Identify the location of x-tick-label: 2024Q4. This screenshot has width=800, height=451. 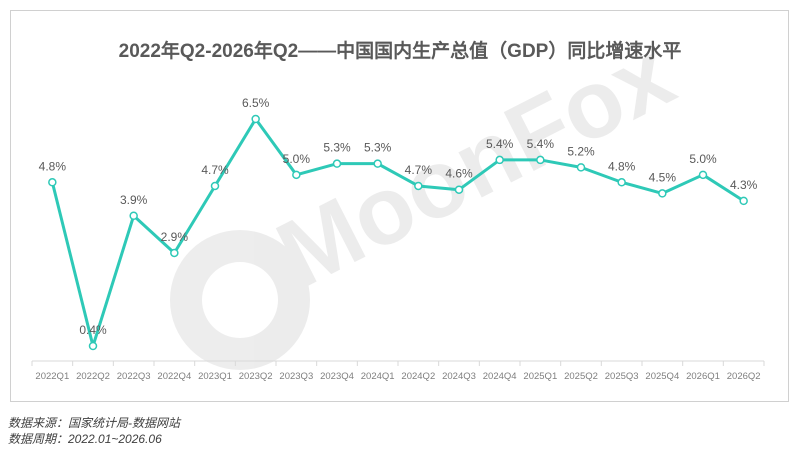
(500, 376).